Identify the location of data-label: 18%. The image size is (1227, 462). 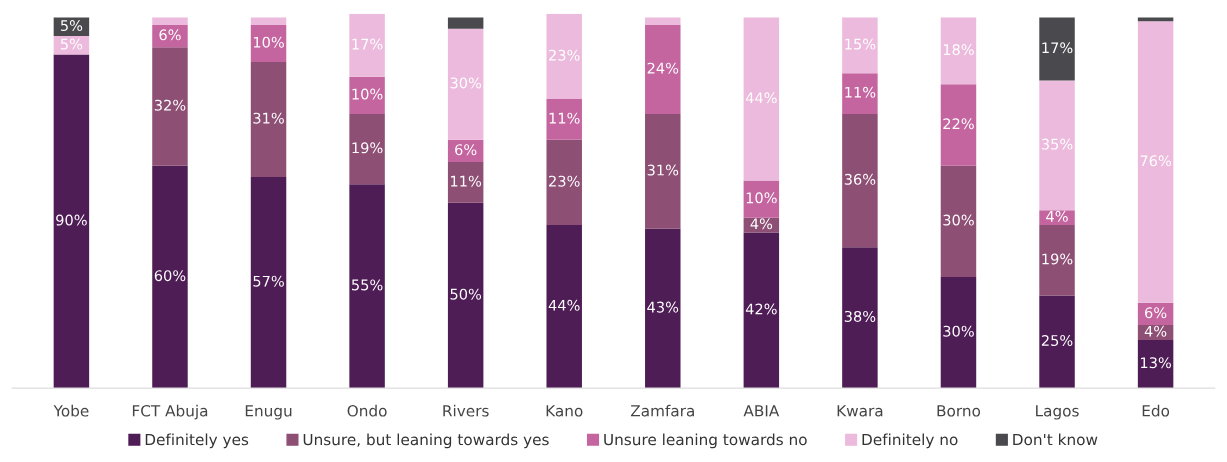
(958, 50).